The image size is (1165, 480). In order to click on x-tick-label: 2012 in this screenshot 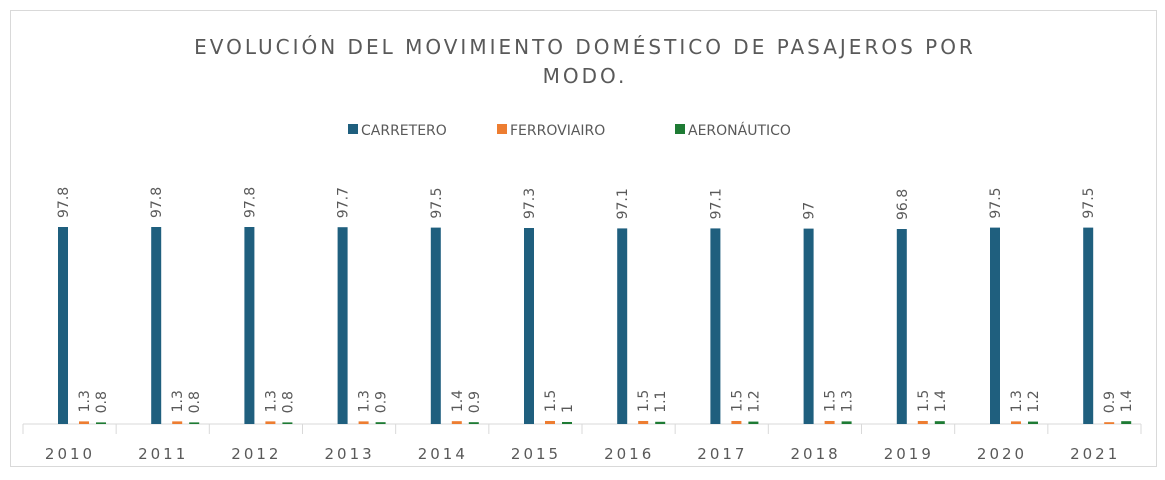, I will do `click(256, 454)`.